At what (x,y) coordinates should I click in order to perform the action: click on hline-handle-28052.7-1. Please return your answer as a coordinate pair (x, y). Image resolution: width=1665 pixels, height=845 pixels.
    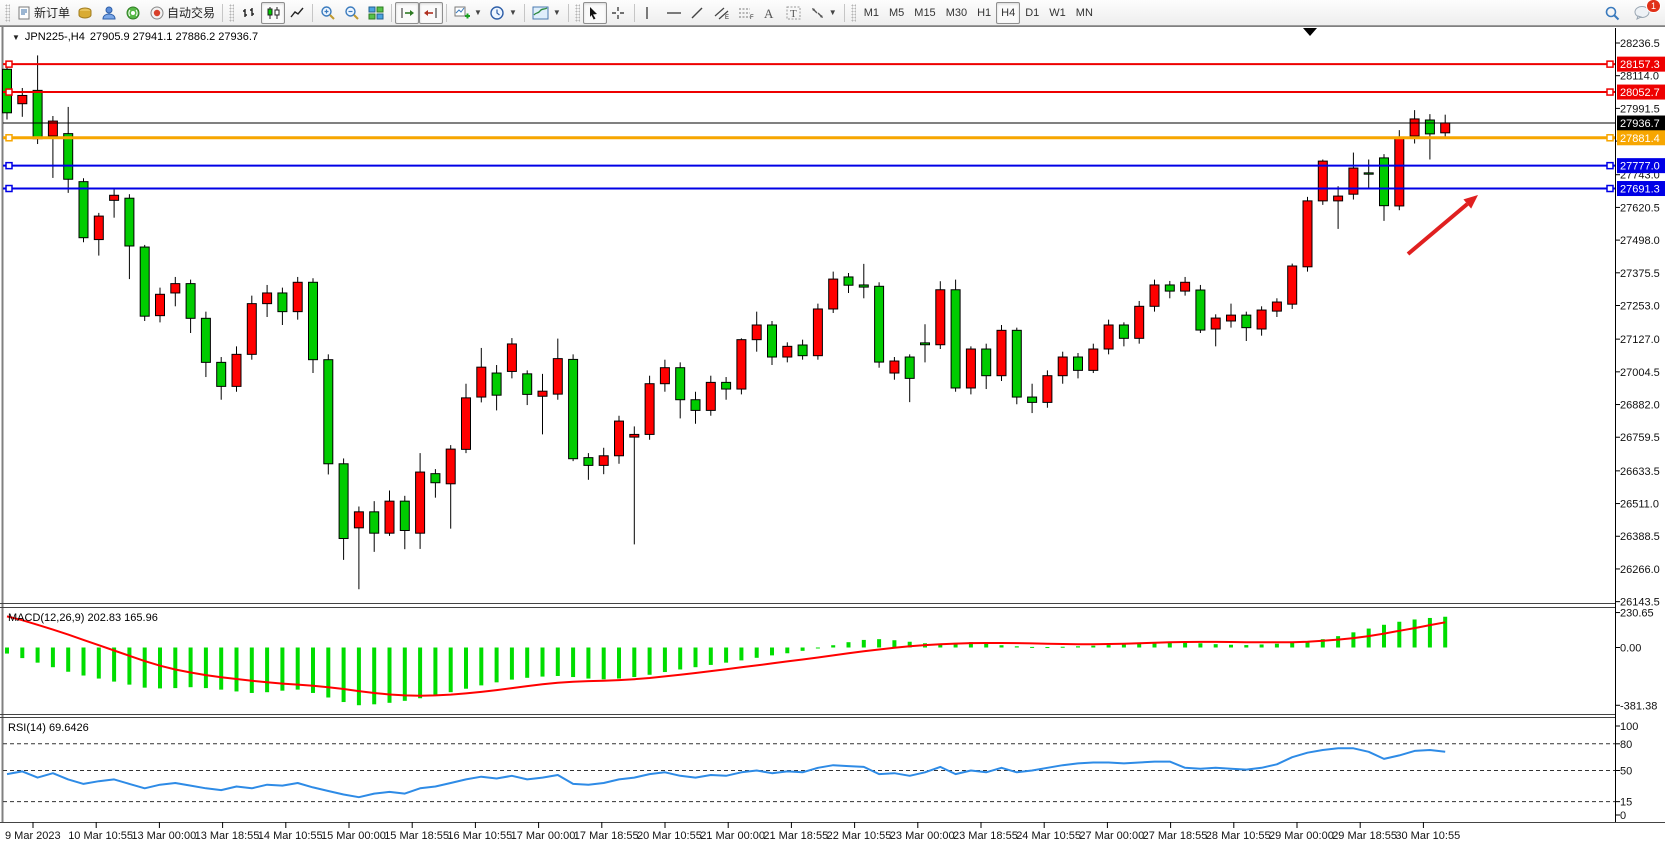
    Looking at the image, I should click on (1610, 92).